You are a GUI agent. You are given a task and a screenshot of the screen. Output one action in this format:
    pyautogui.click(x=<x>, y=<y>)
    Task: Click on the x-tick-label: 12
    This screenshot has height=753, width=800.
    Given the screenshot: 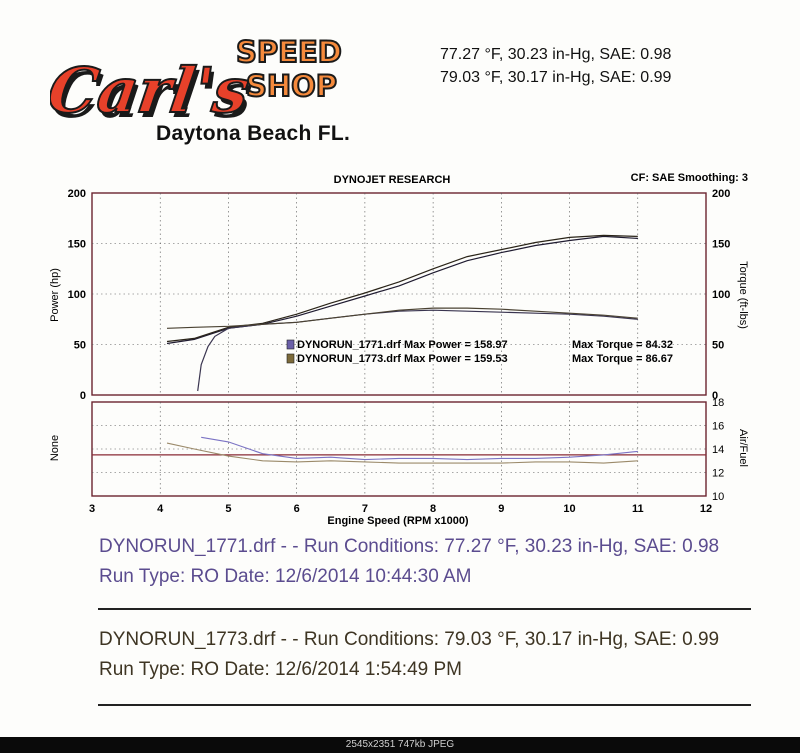 What is the action you would take?
    pyautogui.click(x=706, y=509)
    